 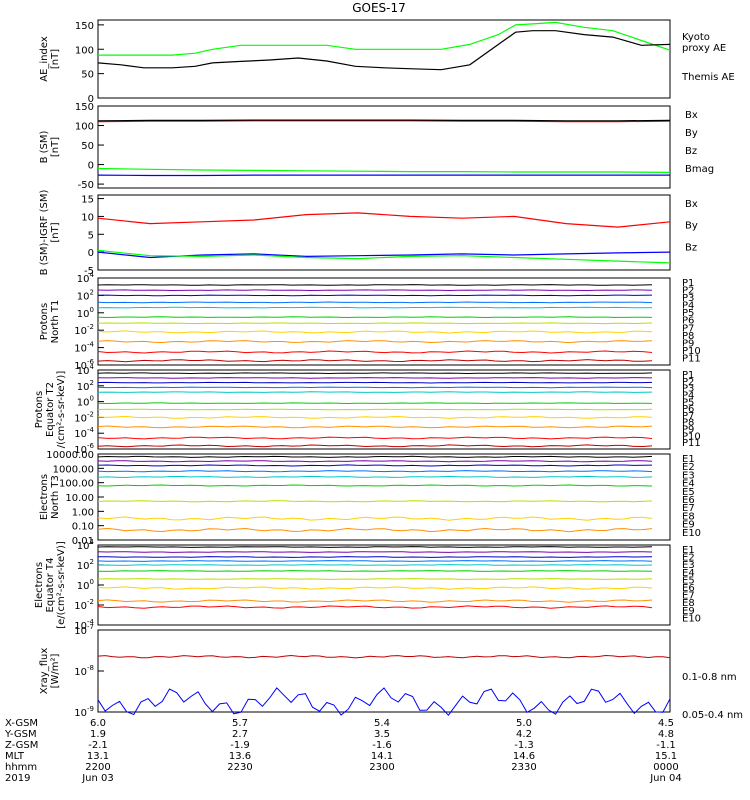 I want to click on legend-e_t3-e8: E8, so click(x=688, y=516).